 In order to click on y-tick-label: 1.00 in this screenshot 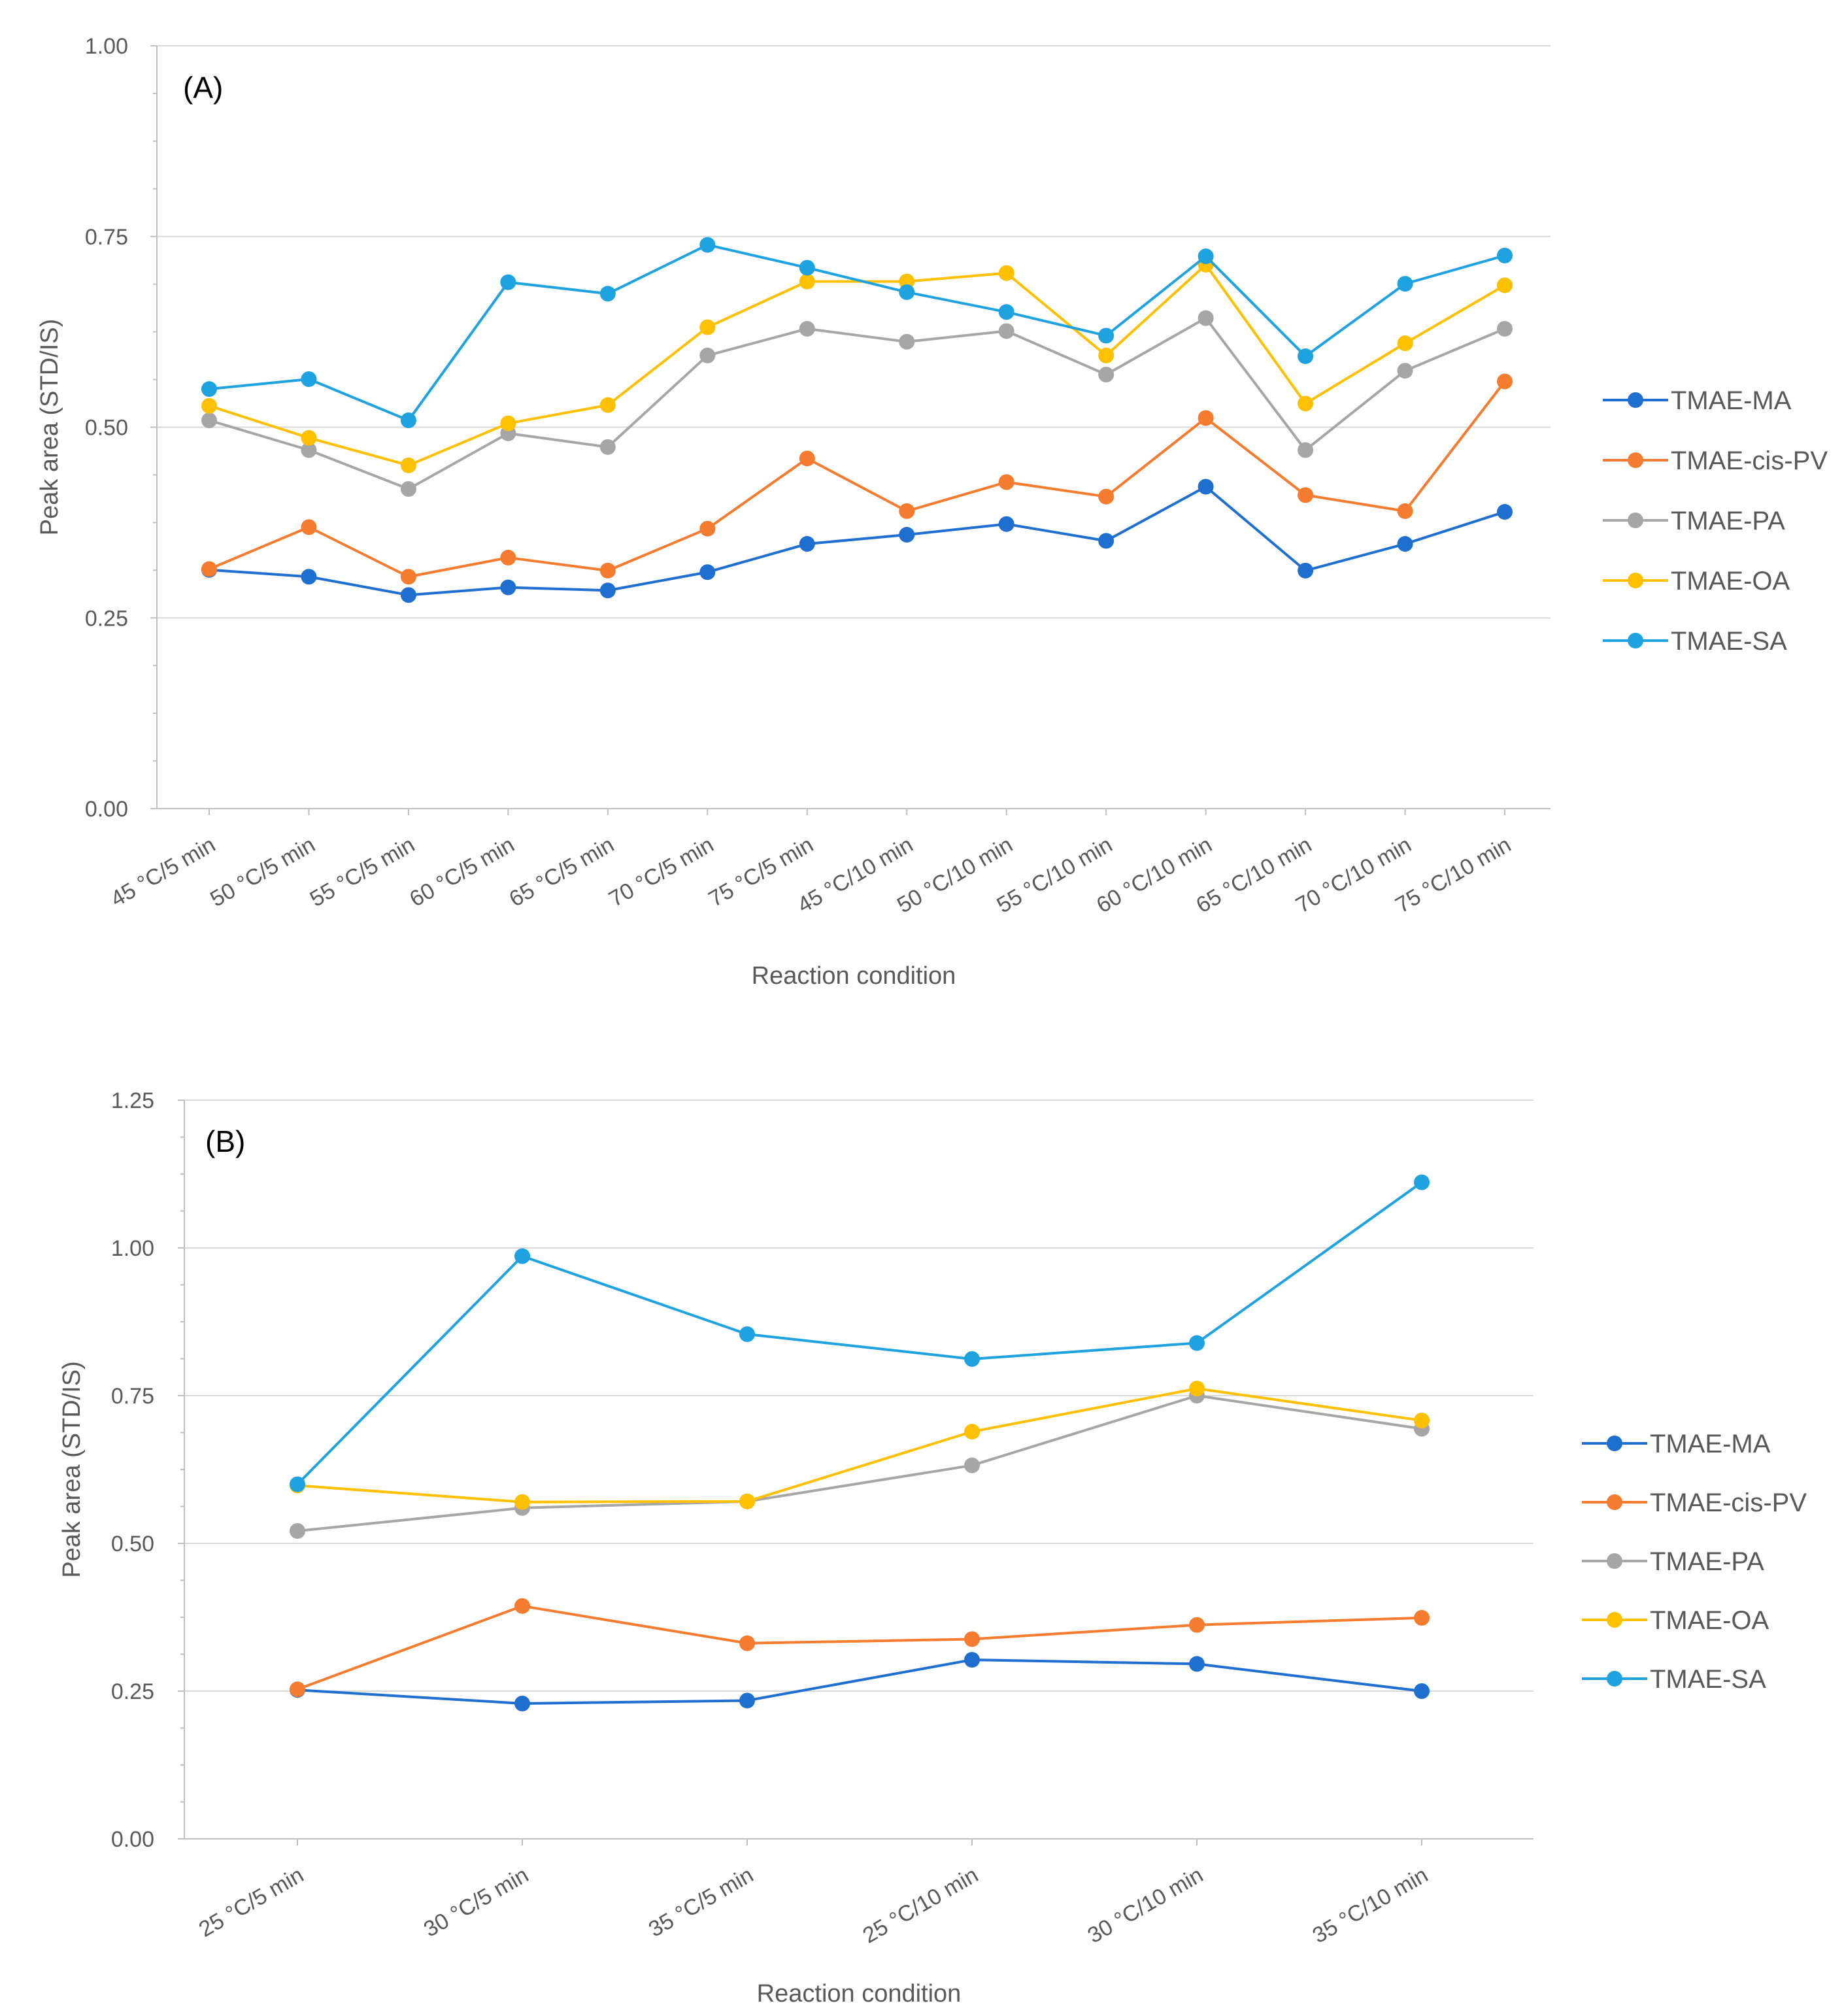, I will do `click(132, 1248)`.